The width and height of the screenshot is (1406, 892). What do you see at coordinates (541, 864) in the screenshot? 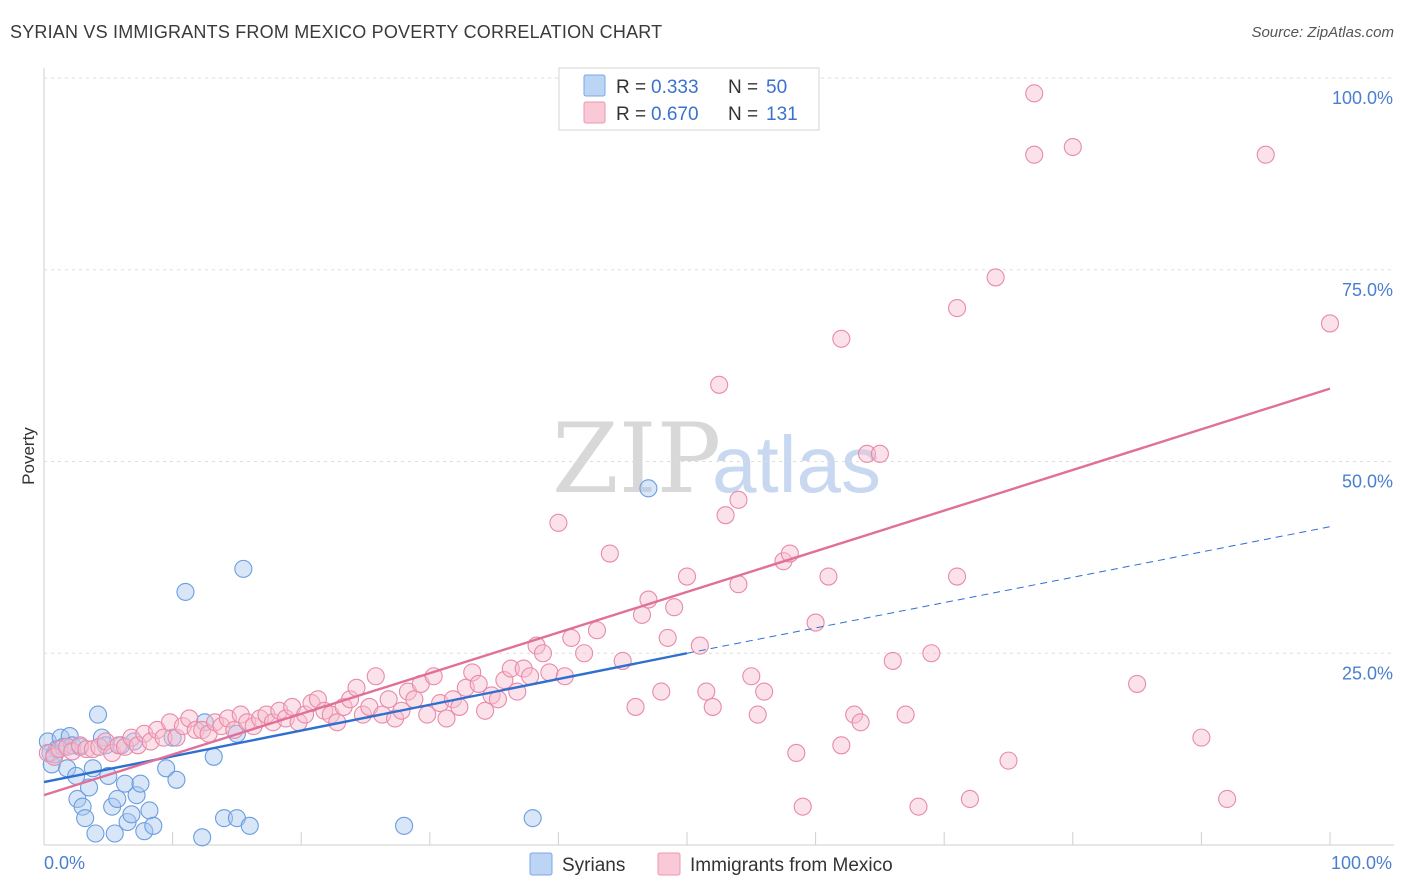
I see `series-legend-swatch-syrians` at bounding box center [541, 864].